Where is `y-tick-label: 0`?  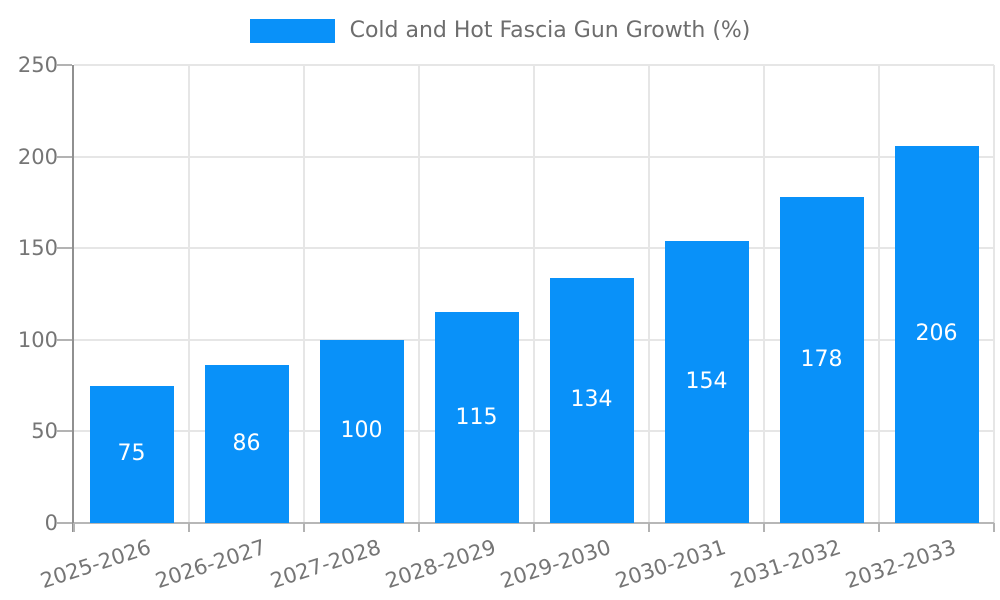 y-tick-label: 0 is located at coordinates (51, 523).